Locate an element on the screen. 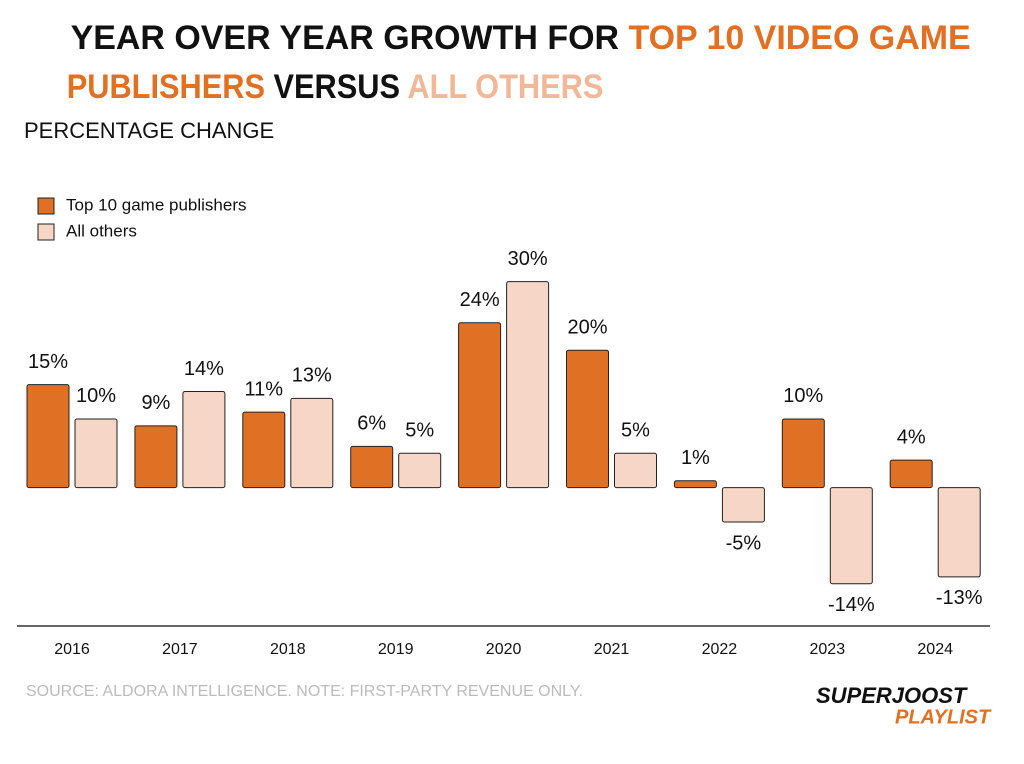 This screenshot has height=764, width=1024. x-tick-label: 2024 is located at coordinates (935, 649).